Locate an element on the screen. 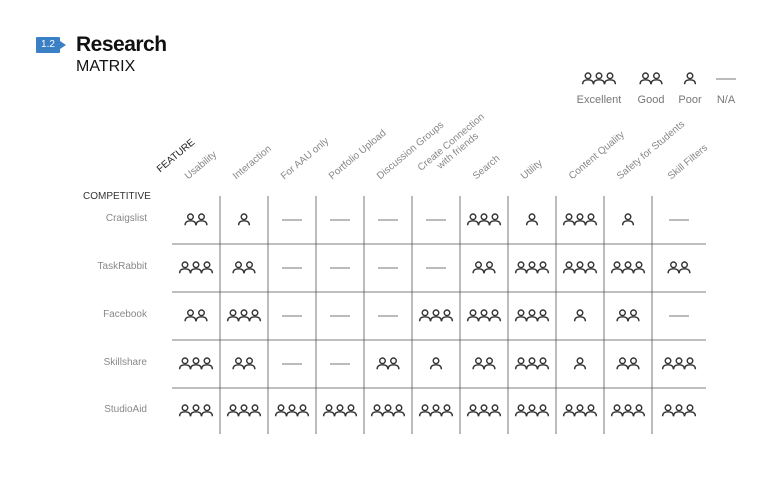 Image resolution: width=770 pixels, height=486 pixels. people-three-icon is located at coordinates (599, 78).